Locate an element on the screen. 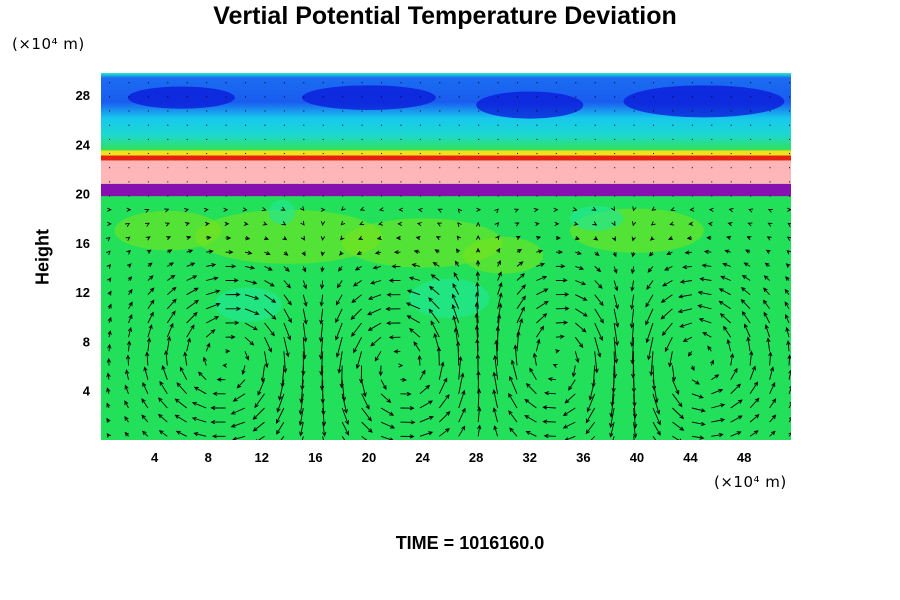 This screenshot has height=600, width=900. y-tick-label: 8 is located at coordinates (86, 341).